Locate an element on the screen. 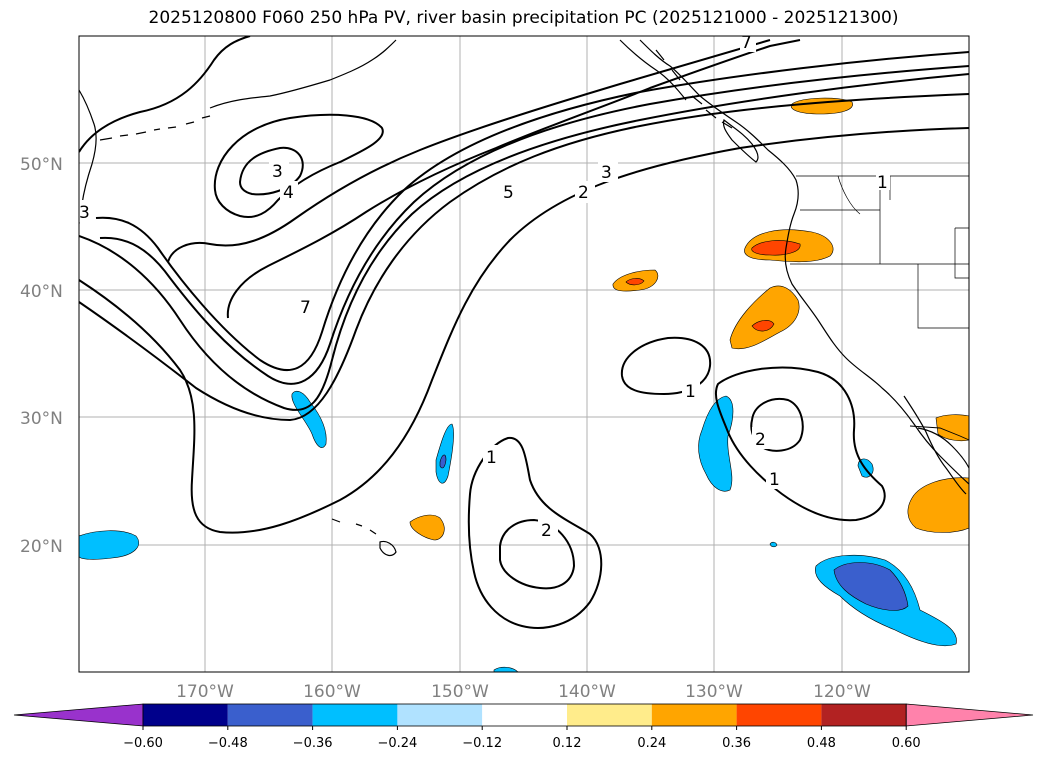 The height and width of the screenshot is (765, 1047). colorbar-tick-label: −0.48 is located at coordinates (228, 743).